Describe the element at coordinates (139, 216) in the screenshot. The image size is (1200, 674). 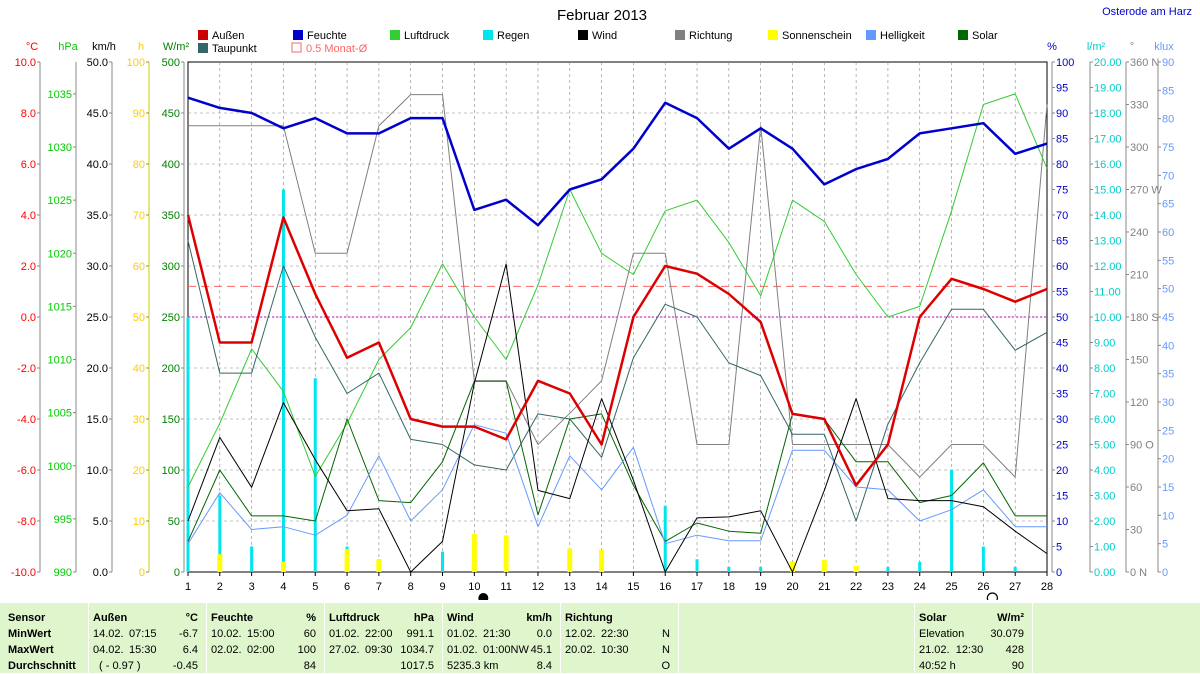
I see `axis-tick-label: 70` at that location.